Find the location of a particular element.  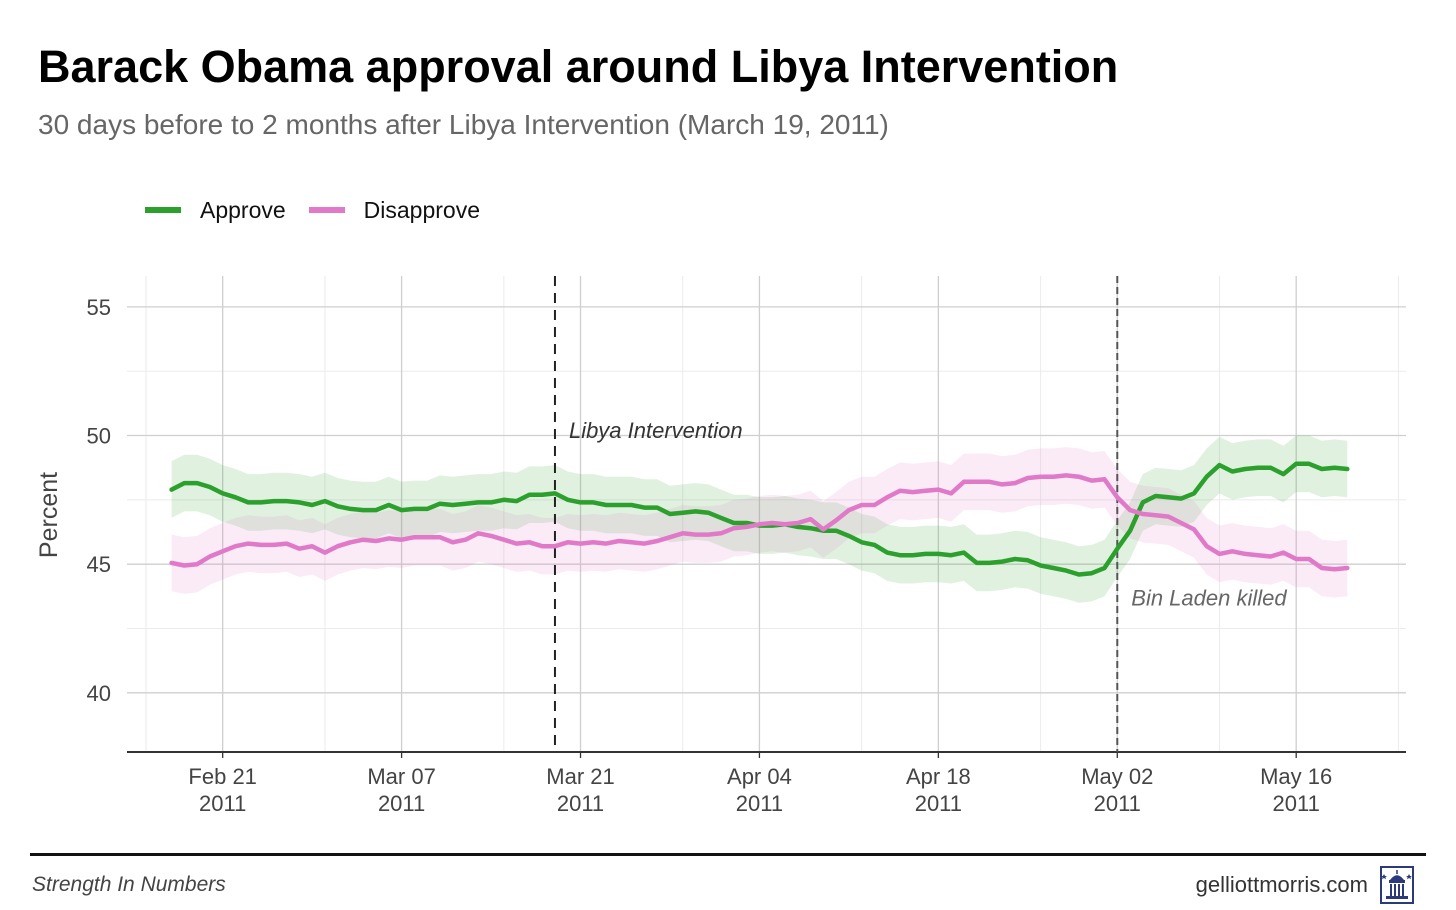

y-tick-label: 50 is located at coordinates (99, 436).